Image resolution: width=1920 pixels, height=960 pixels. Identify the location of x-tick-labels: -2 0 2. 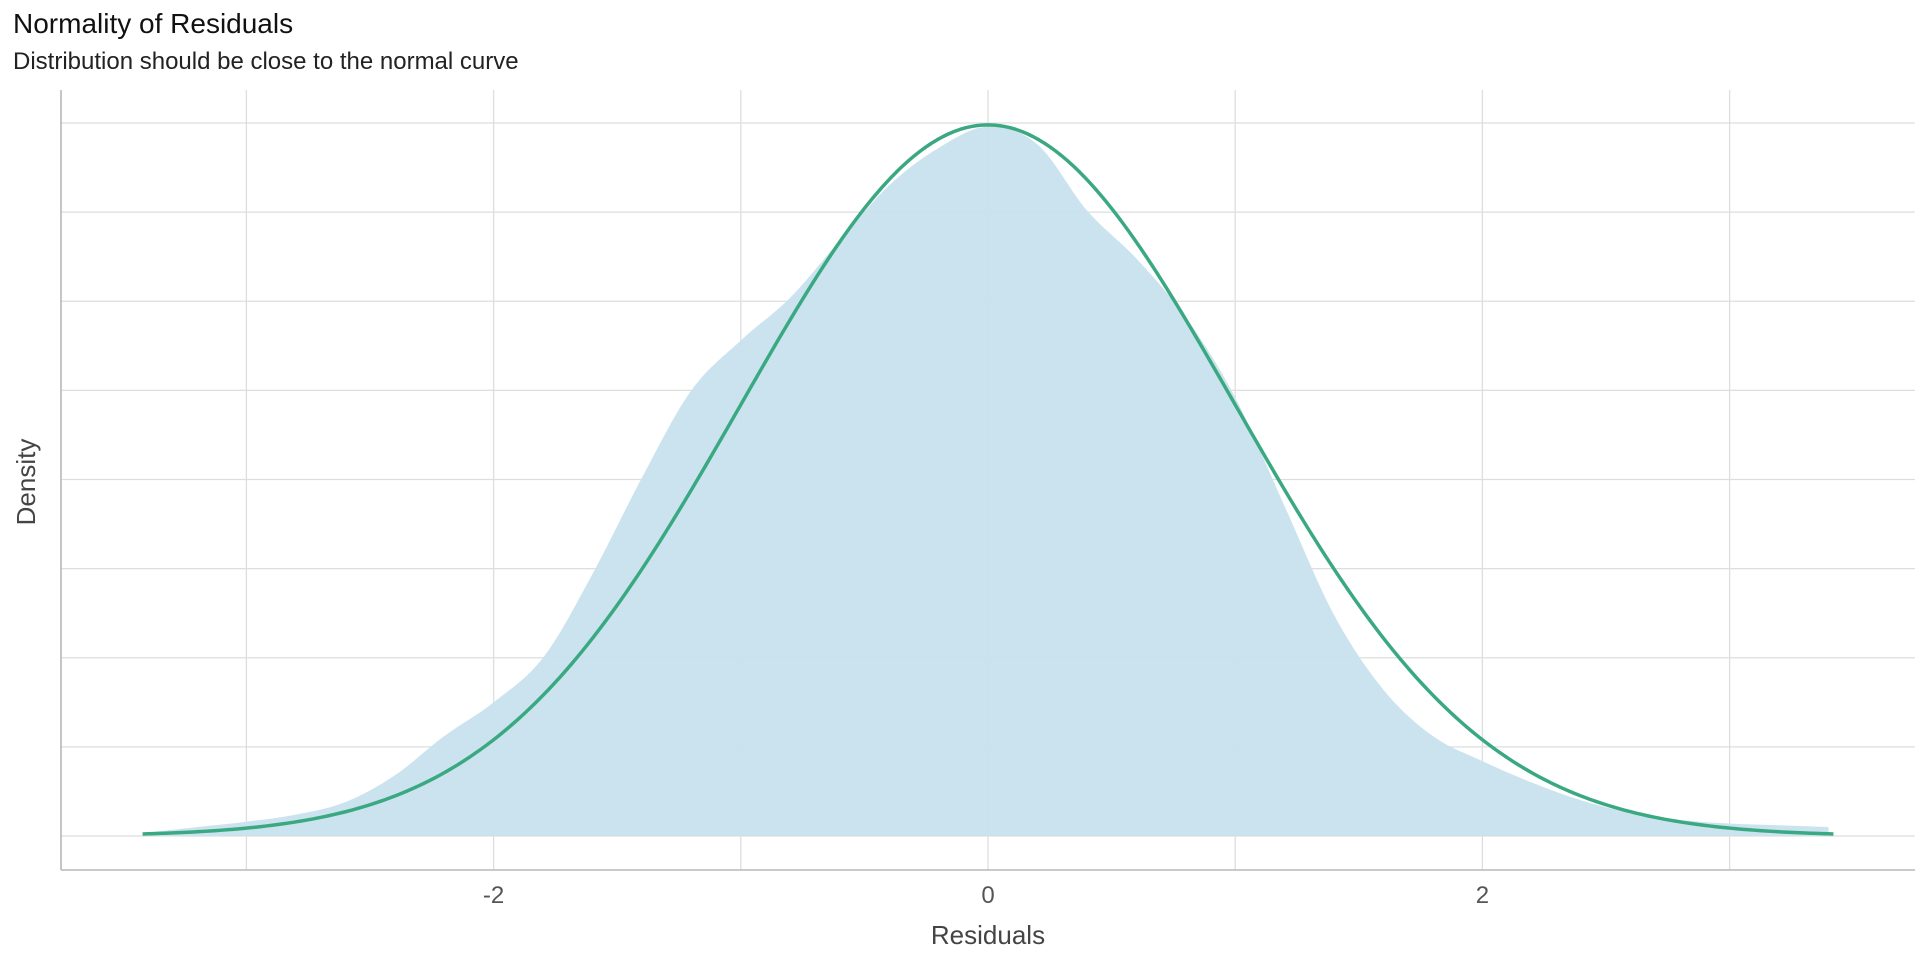
(986, 895).